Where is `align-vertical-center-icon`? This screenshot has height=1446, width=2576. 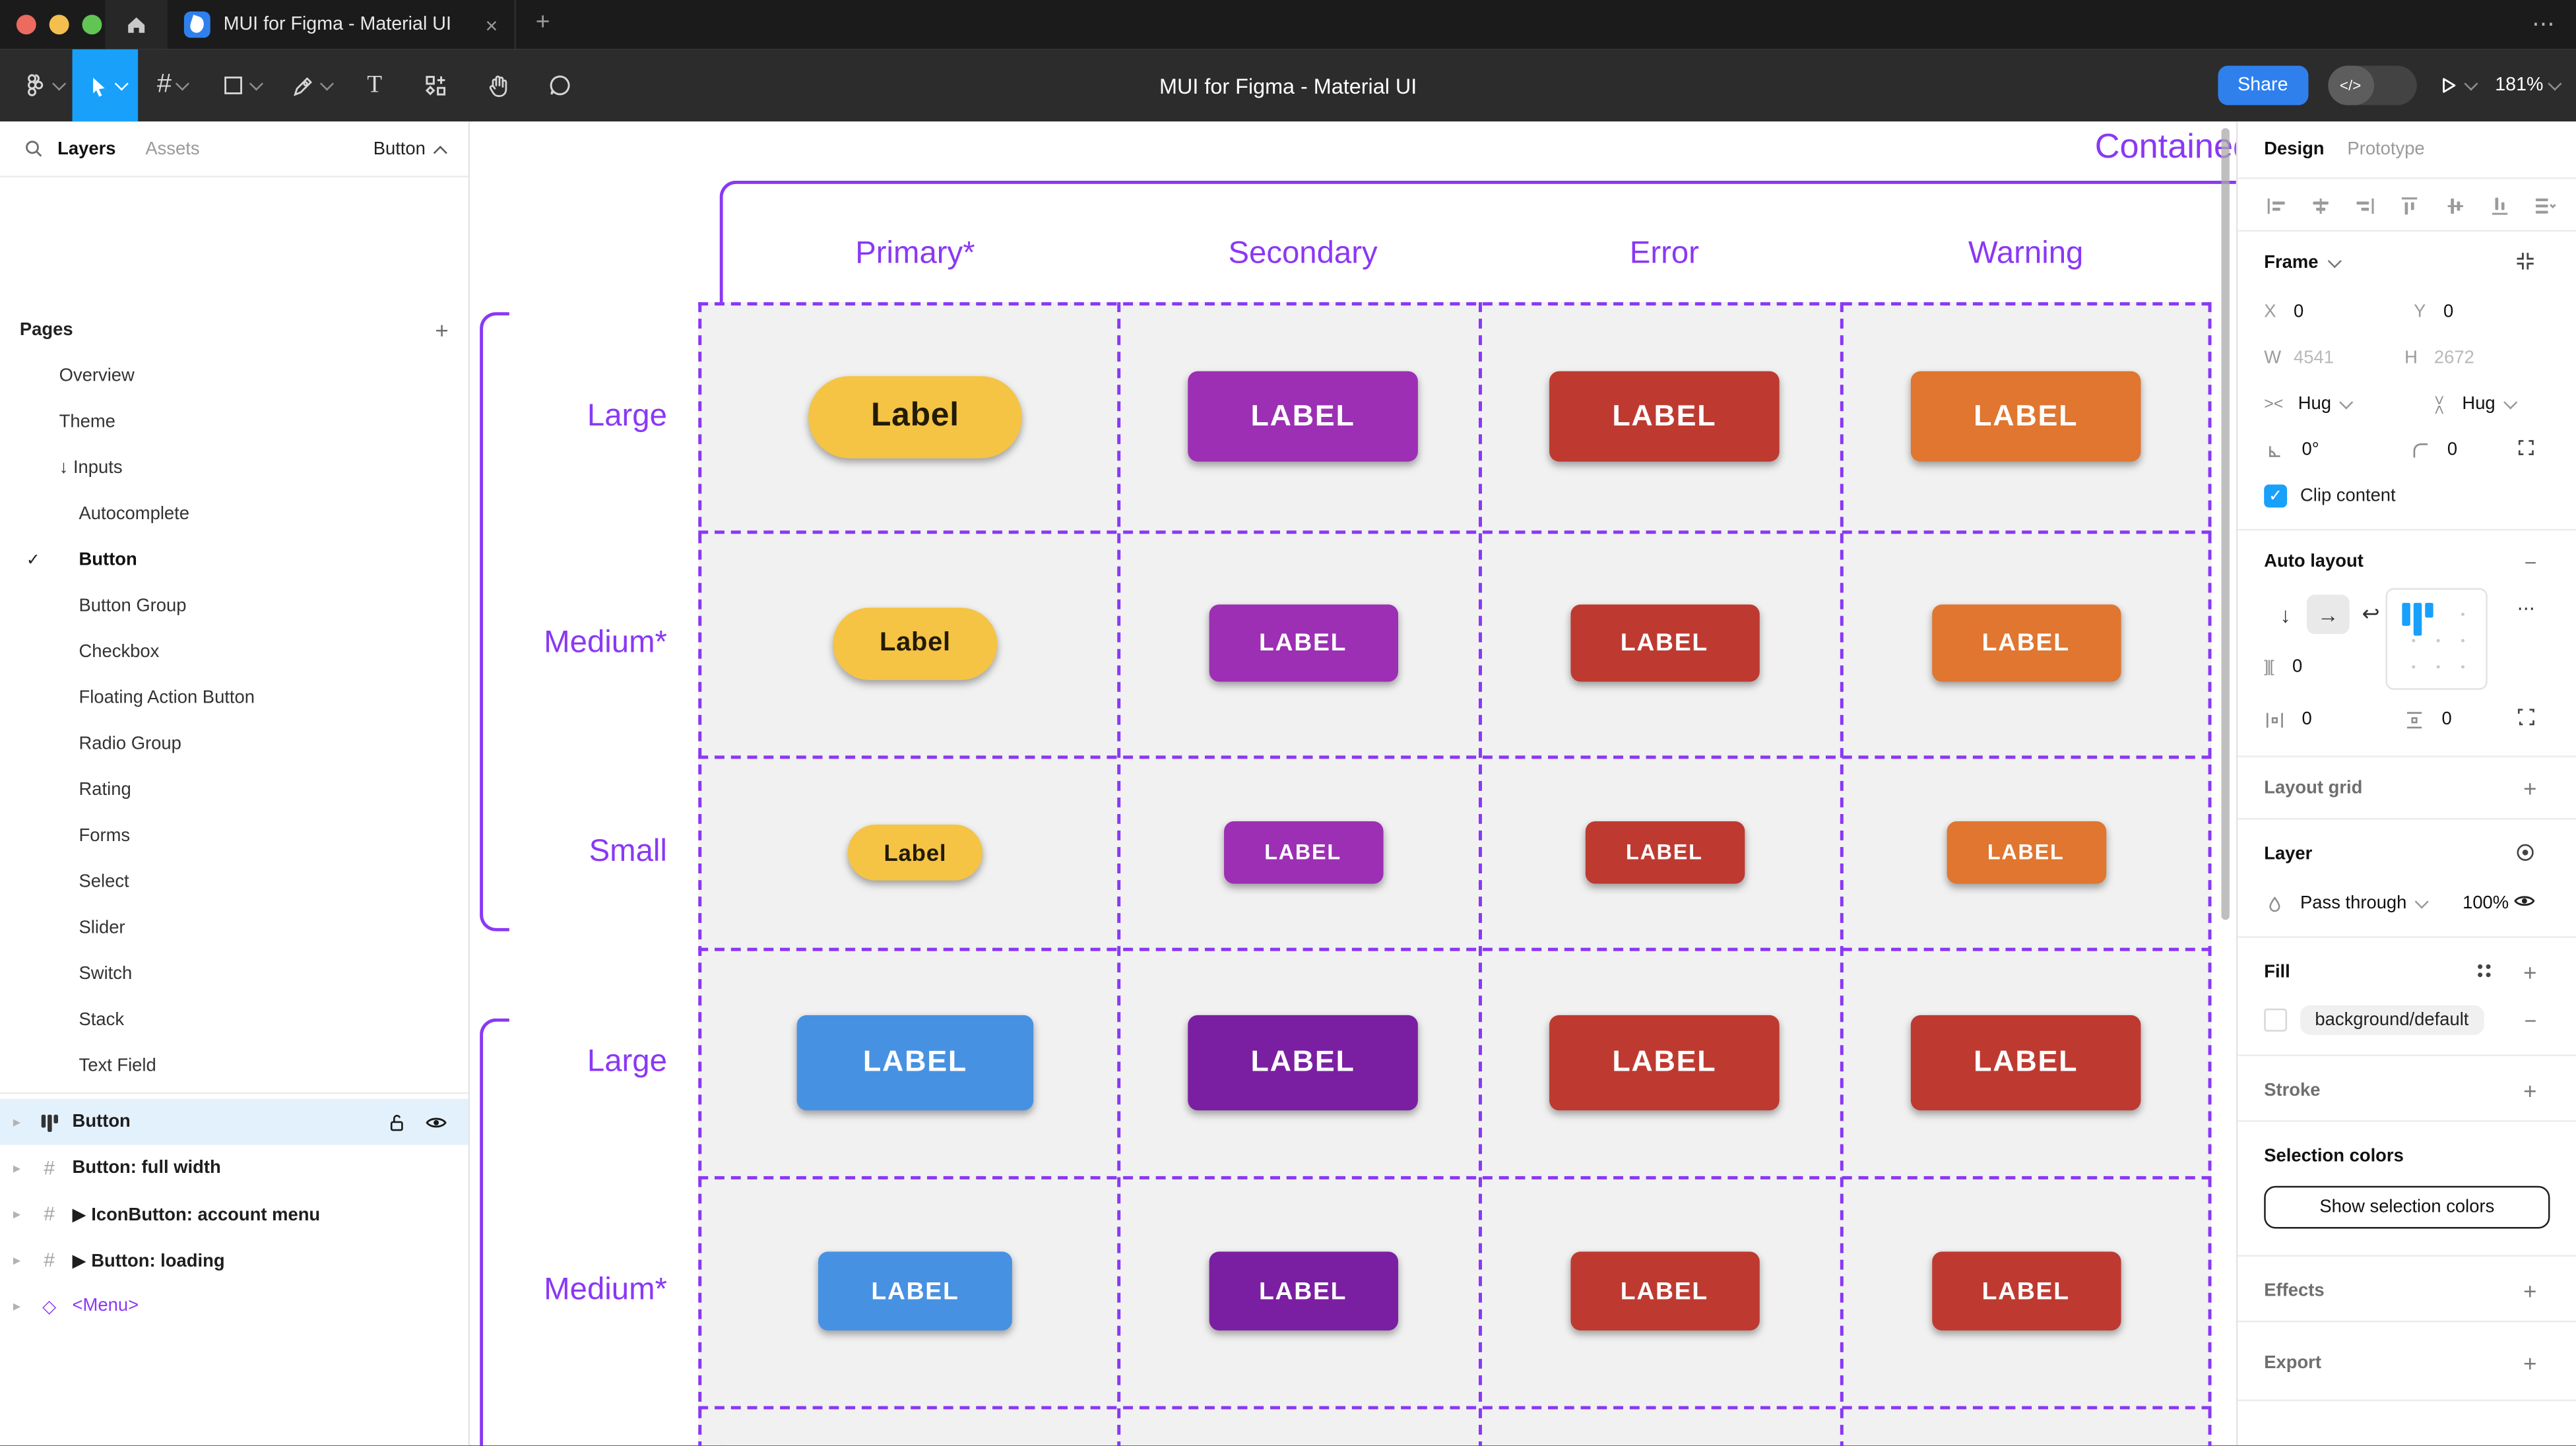 align-vertical-center-icon is located at coordinates (2455, 205).